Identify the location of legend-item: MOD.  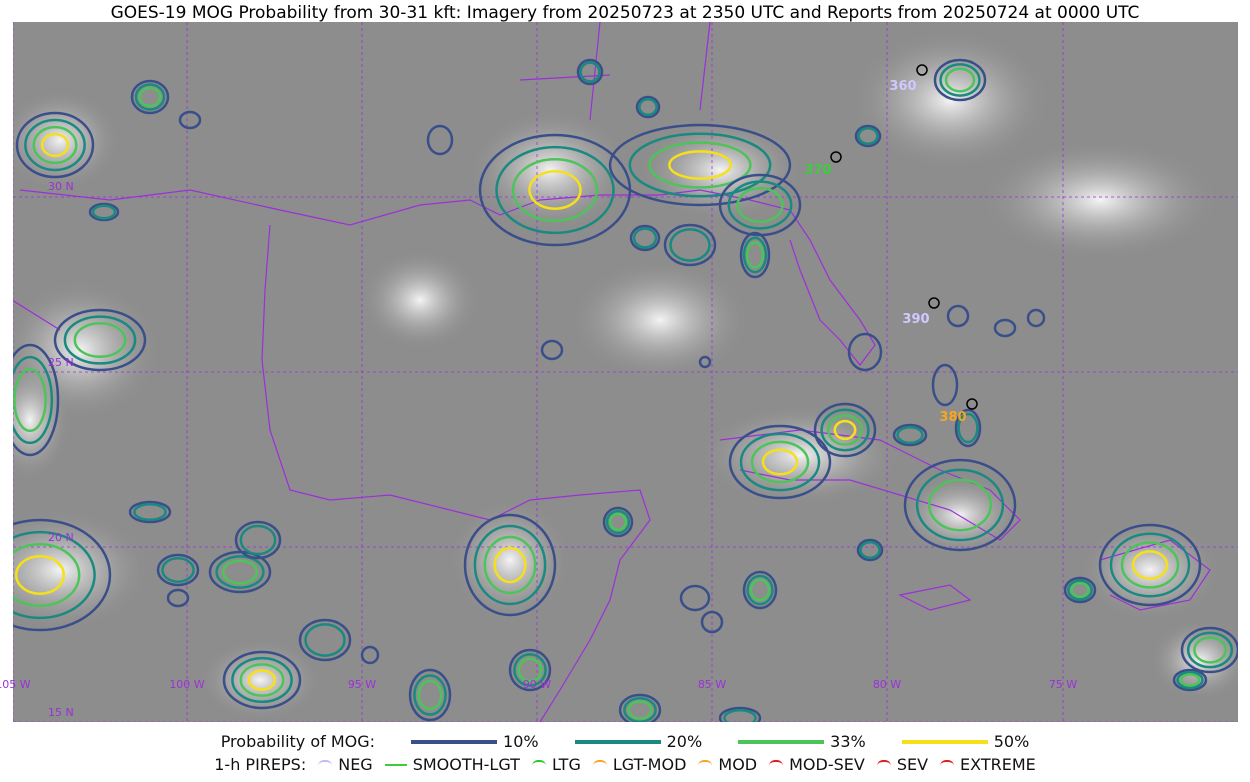
(727, 764).